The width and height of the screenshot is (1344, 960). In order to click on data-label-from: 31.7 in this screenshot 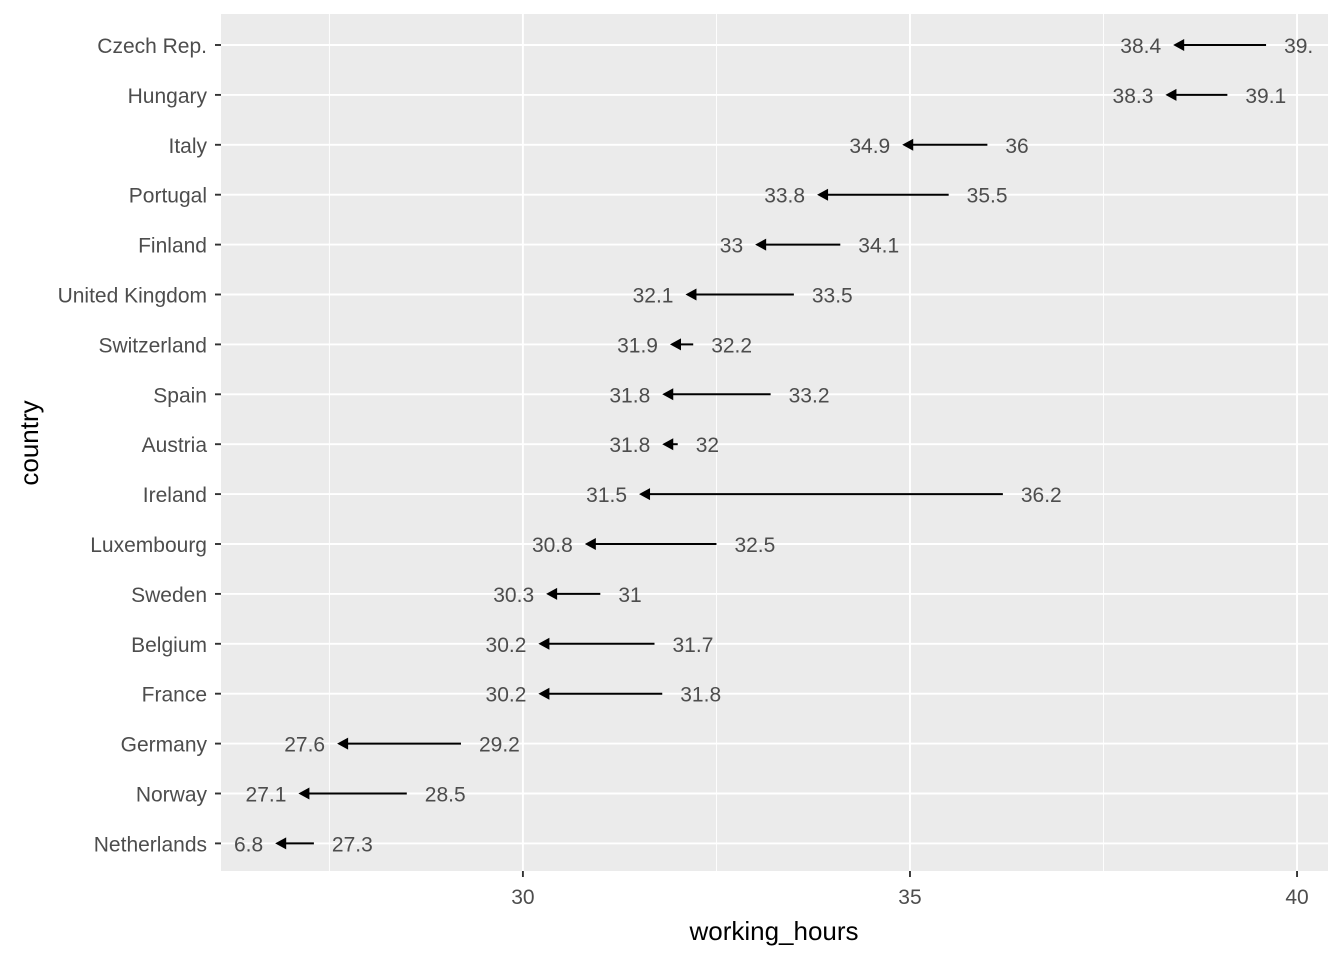, I will do `click(693, 645)`.